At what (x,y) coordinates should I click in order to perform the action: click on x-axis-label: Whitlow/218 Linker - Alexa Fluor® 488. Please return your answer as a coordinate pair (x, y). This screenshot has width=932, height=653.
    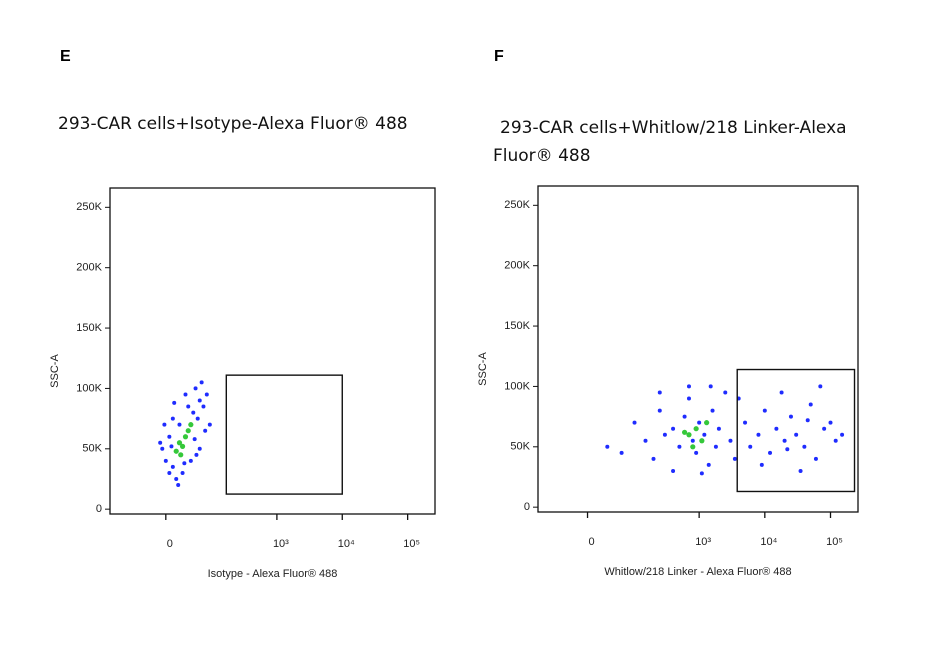
    Looking at the image, I should click on (697, 572).